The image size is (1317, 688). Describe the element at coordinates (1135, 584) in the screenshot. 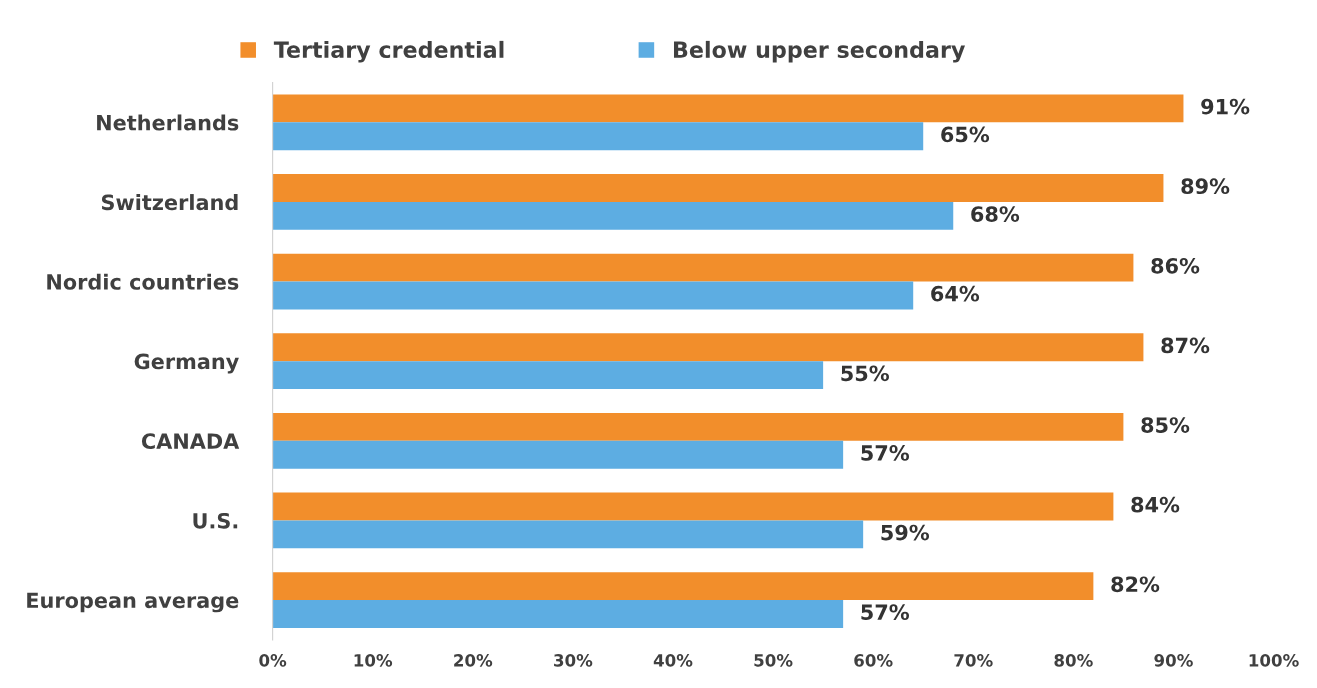

I see `text: 82%` at that location.